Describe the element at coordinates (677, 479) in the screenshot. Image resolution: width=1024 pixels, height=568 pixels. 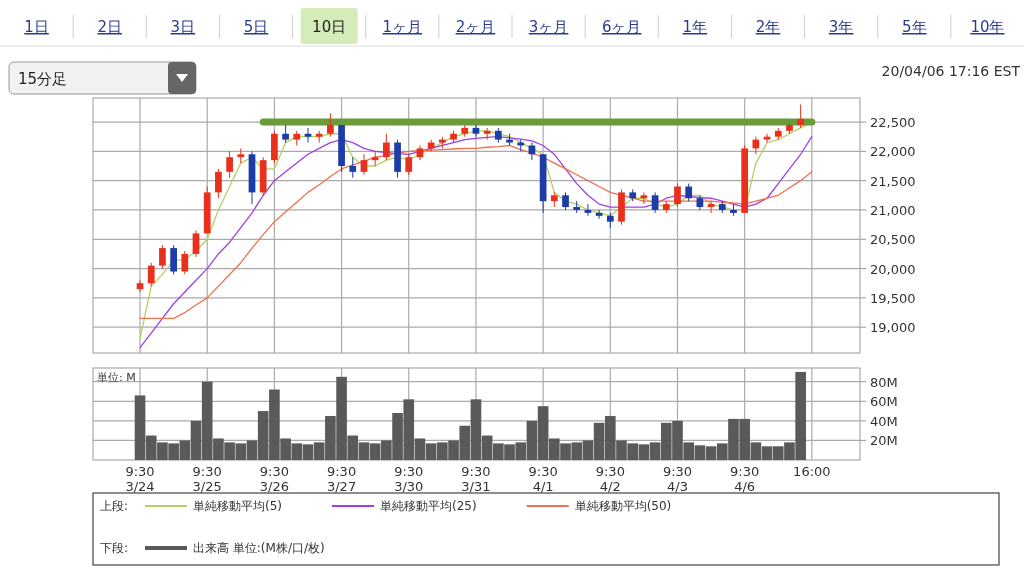
I see `x-tick-label: 9:30 4/3` at that location.